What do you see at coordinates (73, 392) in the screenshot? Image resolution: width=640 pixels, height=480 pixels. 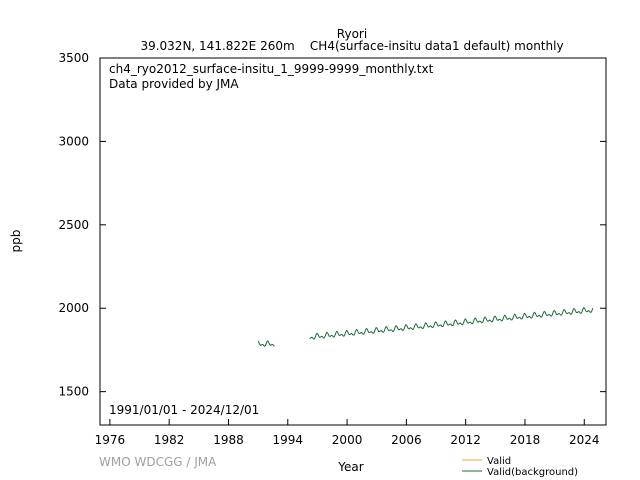 I see `y-tick-label-0: 1500` at bounding box center [73, 392].